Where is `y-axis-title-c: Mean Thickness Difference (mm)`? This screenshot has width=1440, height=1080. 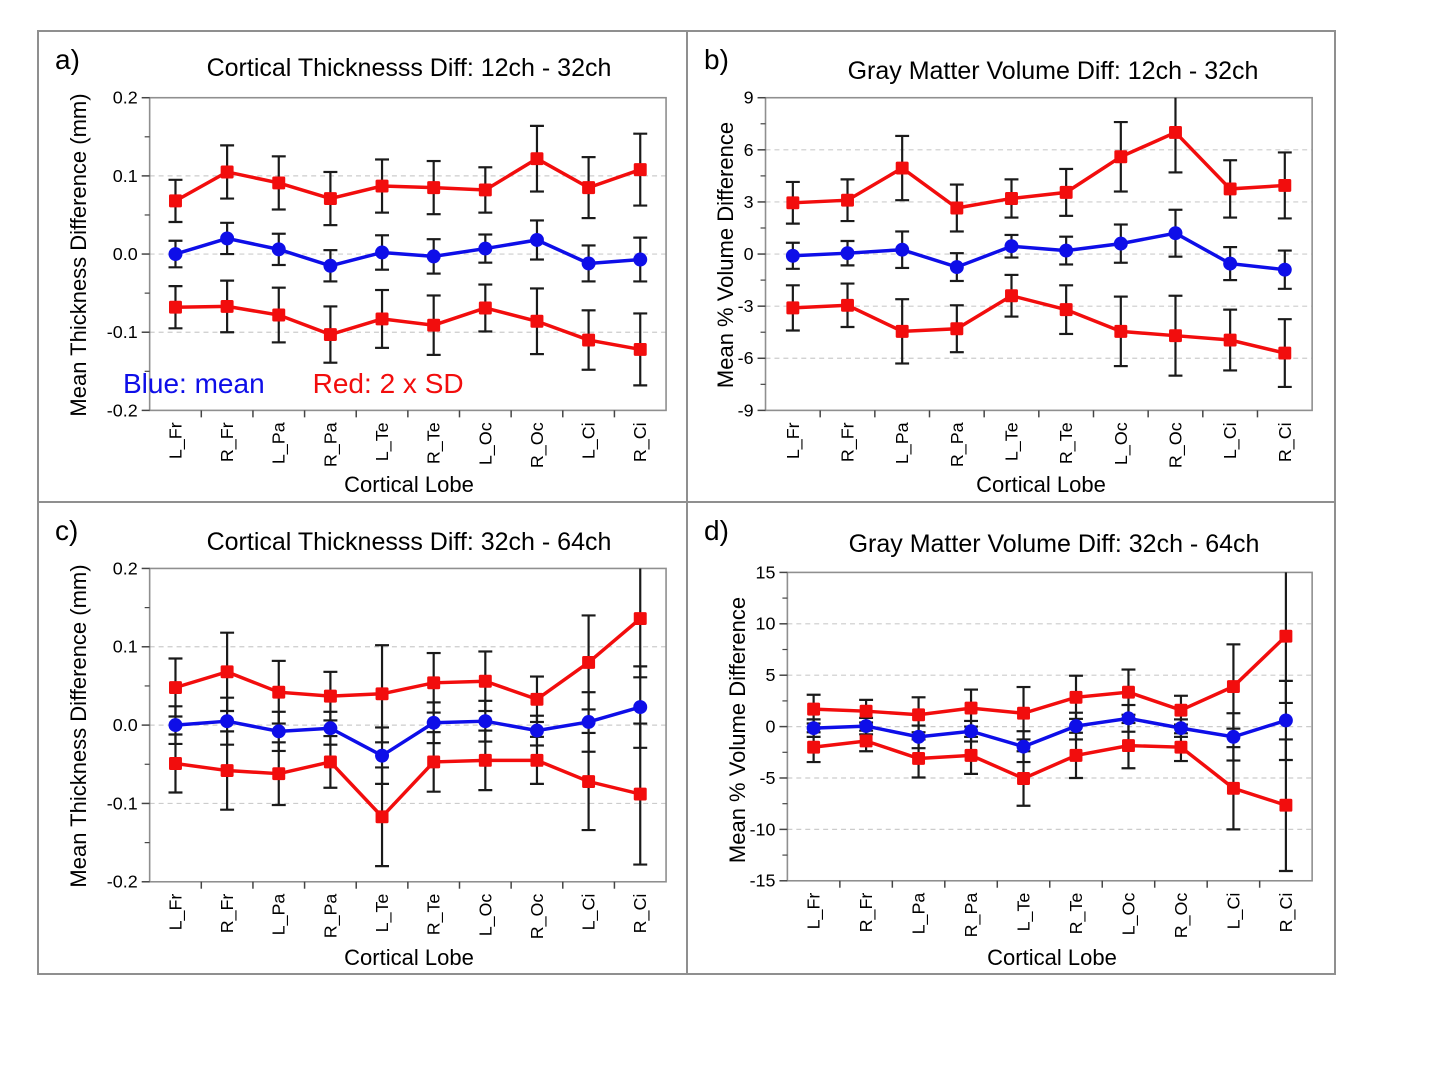
y-axis-title-c: Mean Thickness Difference (mm) is located at coordinates (78, 726).